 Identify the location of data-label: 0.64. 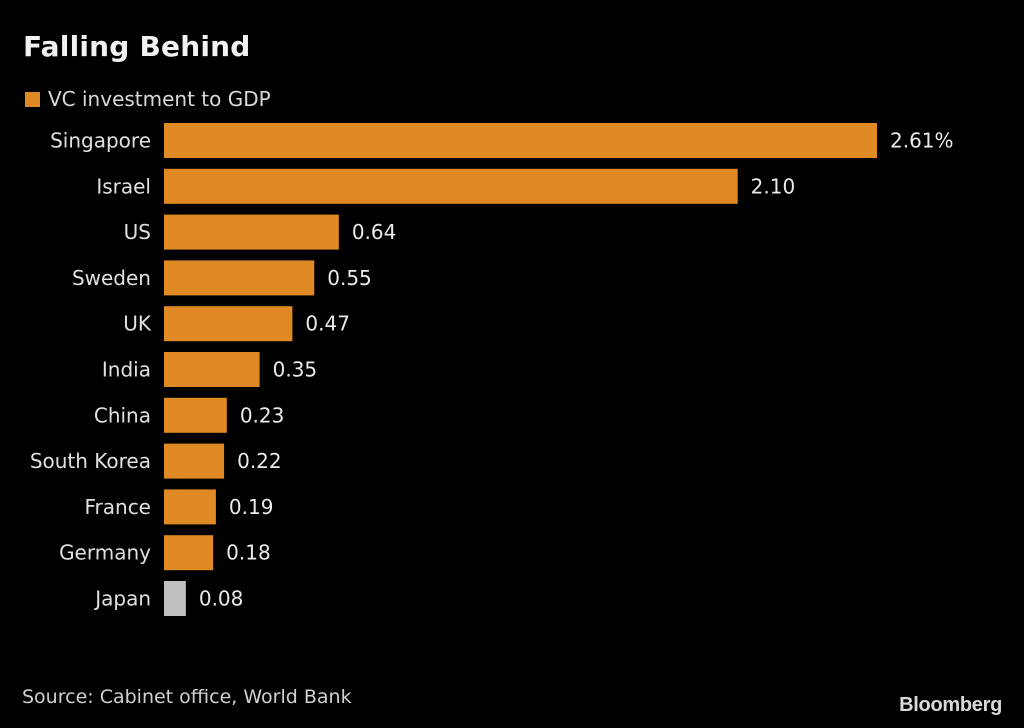
(374, 232).